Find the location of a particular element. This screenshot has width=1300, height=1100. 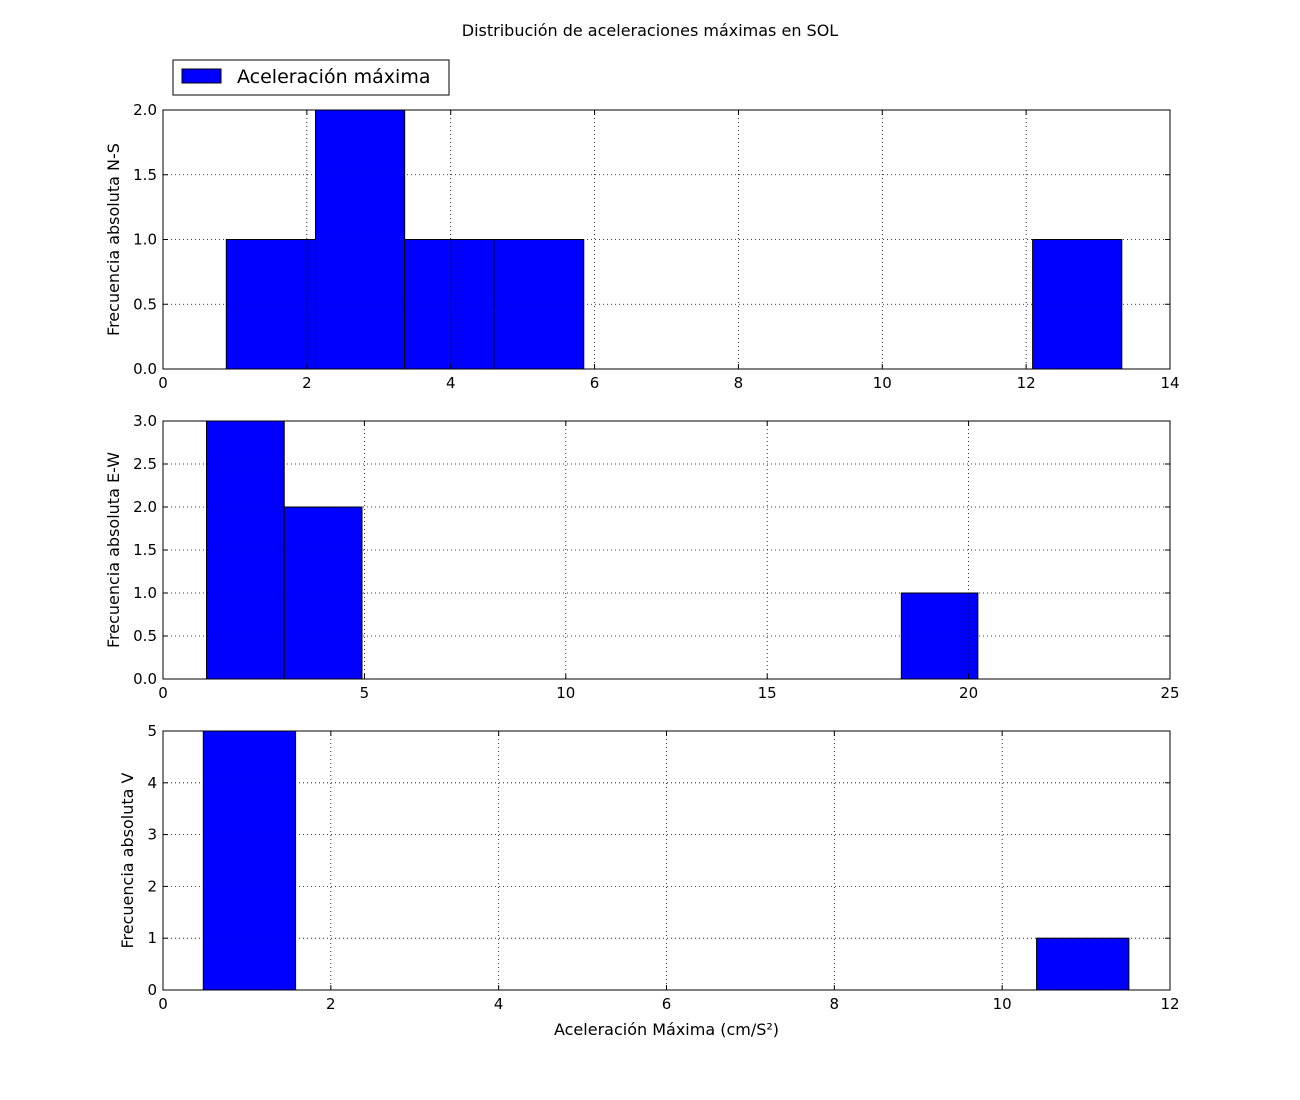

y-tick-label: 3.0 is located at coordinates (145, 421).